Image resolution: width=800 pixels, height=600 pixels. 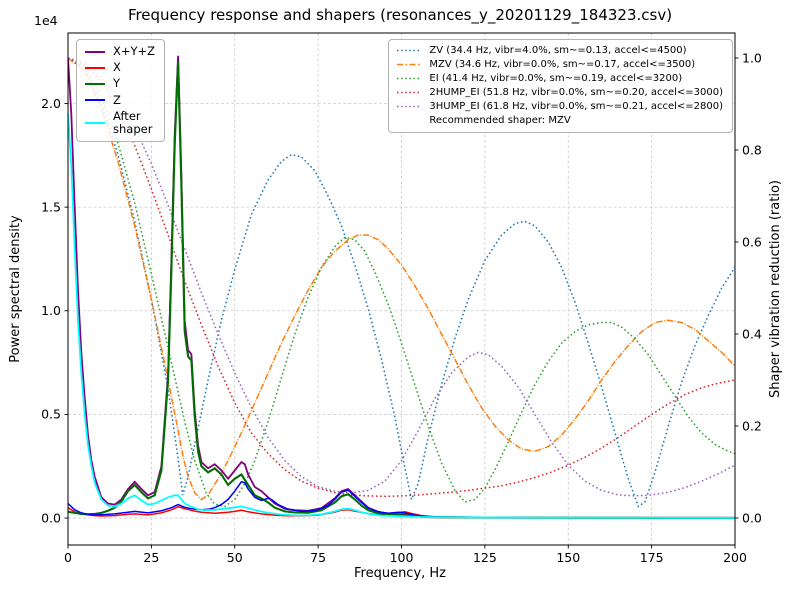 I want to click on legend-line-xyz, so click(x=95, y=51).